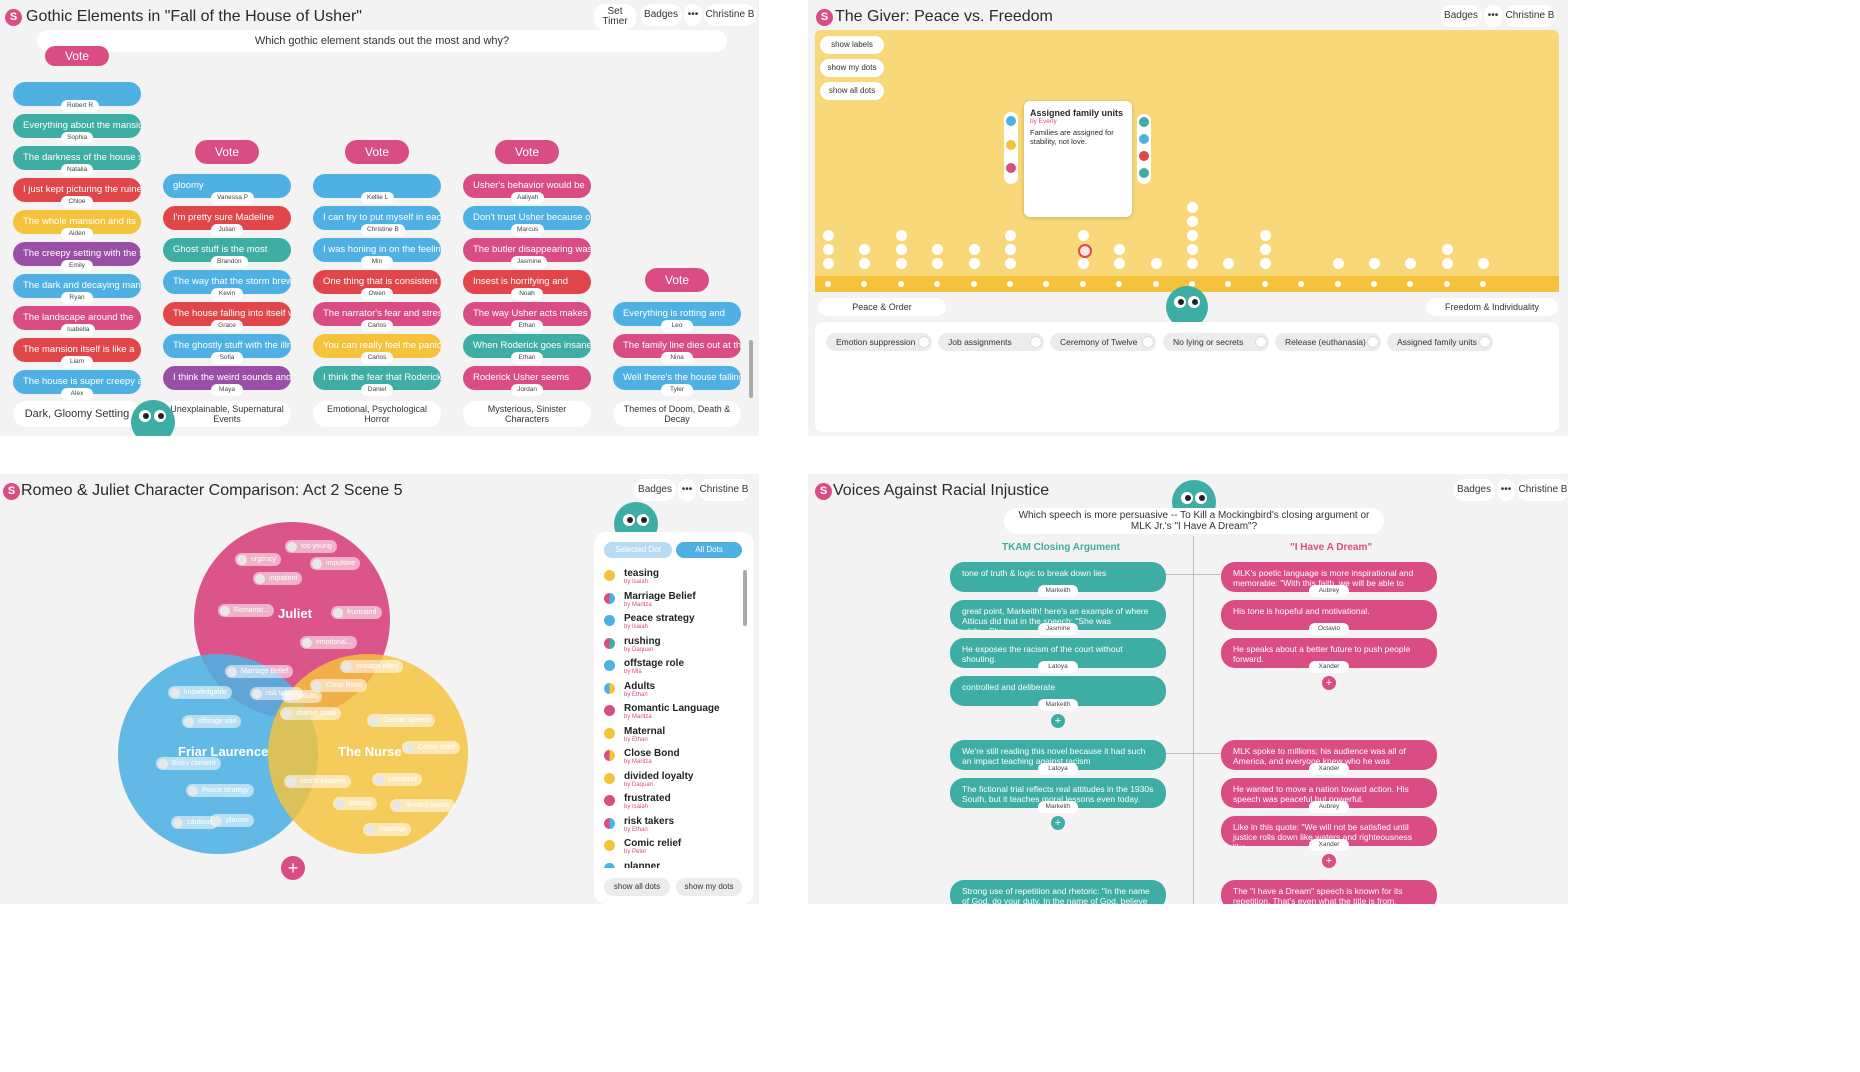  What do you see at coordinates (339, 685) in the screenshot?
I see `venn-chip: Close Bond` at bounding box center [339, 685].